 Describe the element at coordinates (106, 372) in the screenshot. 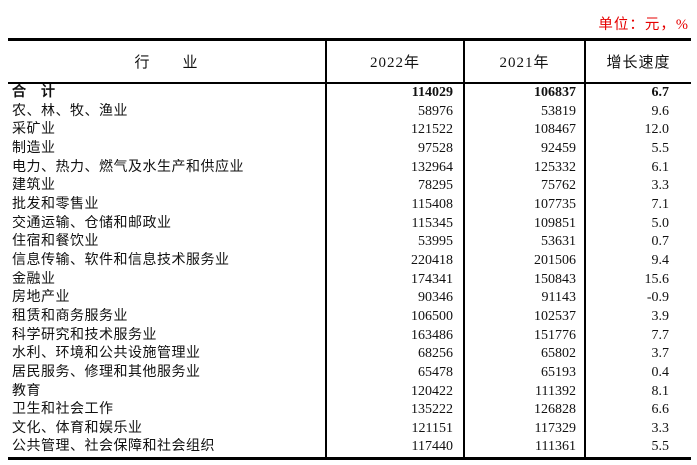

I see `cell-industry: 居民服务、修理和其他服务业` at that location.